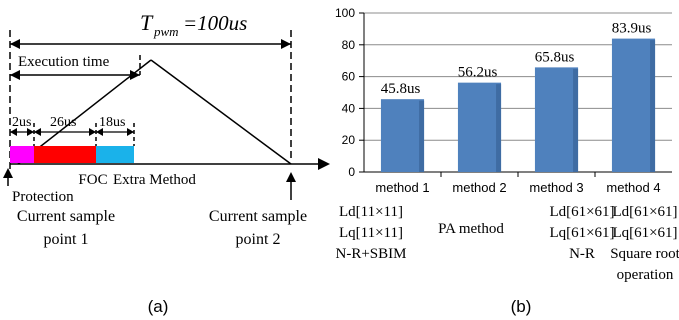 The image size is (679, 320). Describe the element at coordinates (371, 212) in the screenshot. I see `category-description: Ld[11×11]` at that location.